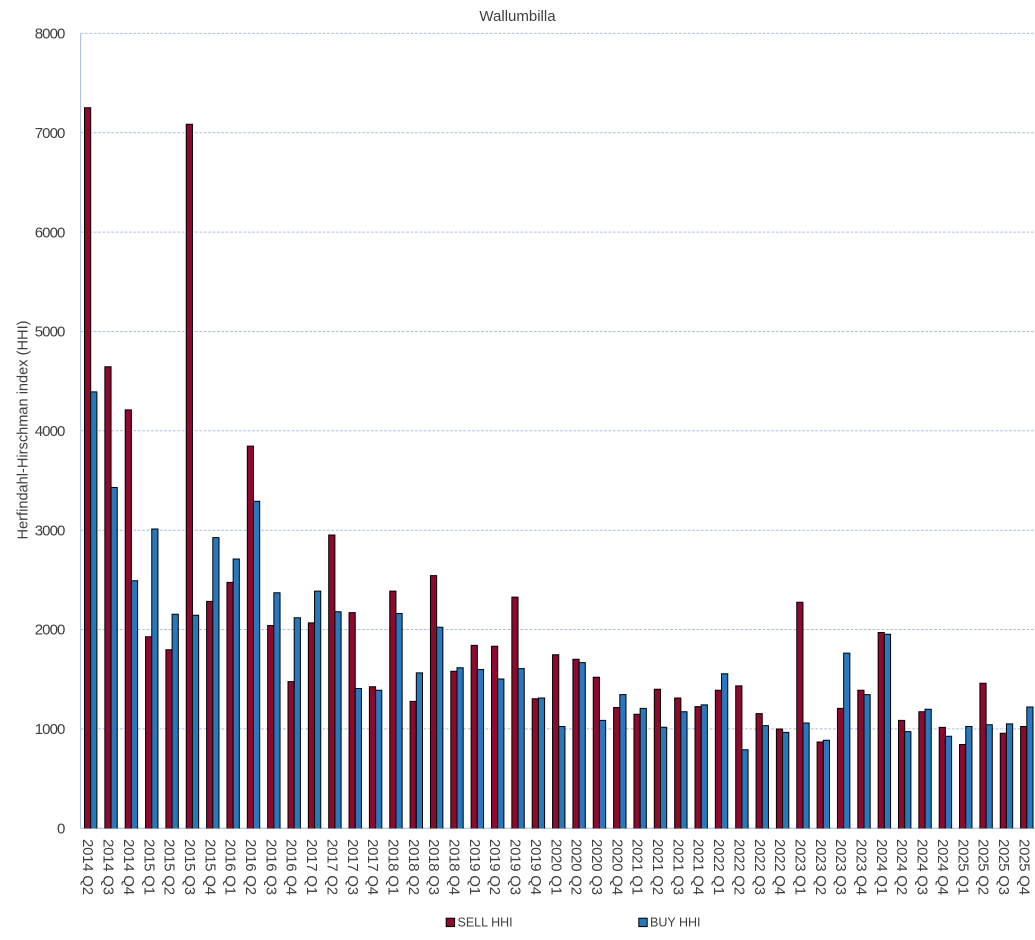 The height and width of the screenshot is (940, 1035). What do you see at coordinates (820, 867) in the screenshot?
I see `svg-text: 2023 Q2` at bounding box center [820, 867].